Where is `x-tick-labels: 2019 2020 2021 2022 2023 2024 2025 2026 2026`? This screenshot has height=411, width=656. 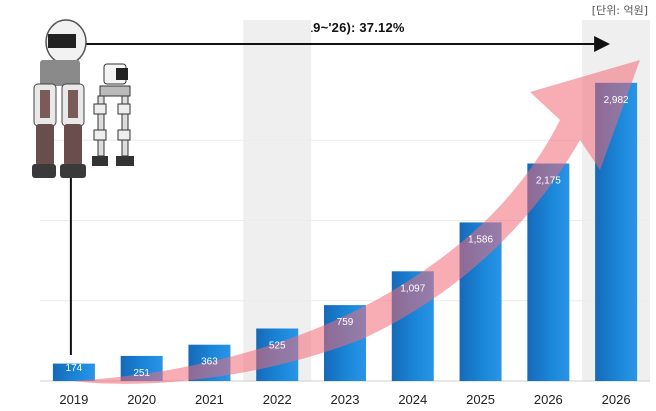 x-tick-labels: 2019 2020 2021 2022 2023 2024 2025 2026 2026 is located at coordinates (344, 399).